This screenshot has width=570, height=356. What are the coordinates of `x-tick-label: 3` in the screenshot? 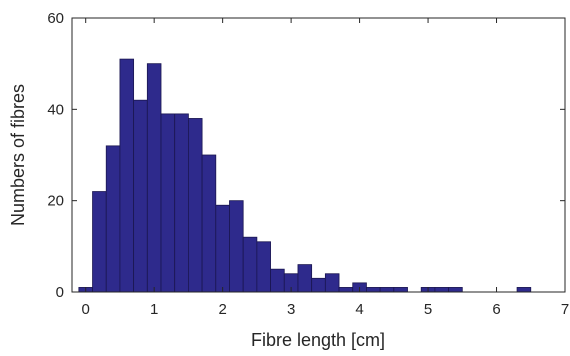 It's located at (291, 309).